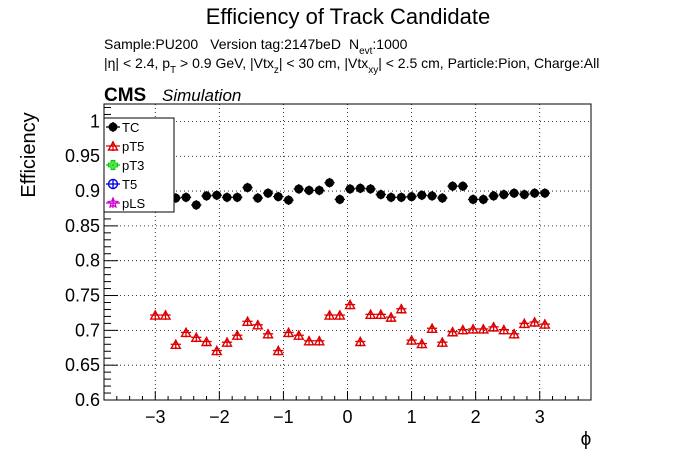  Describe the element at coordinates (275, 44) in the screenshot. I see `version-label: Version tag:2147beD` at that location.